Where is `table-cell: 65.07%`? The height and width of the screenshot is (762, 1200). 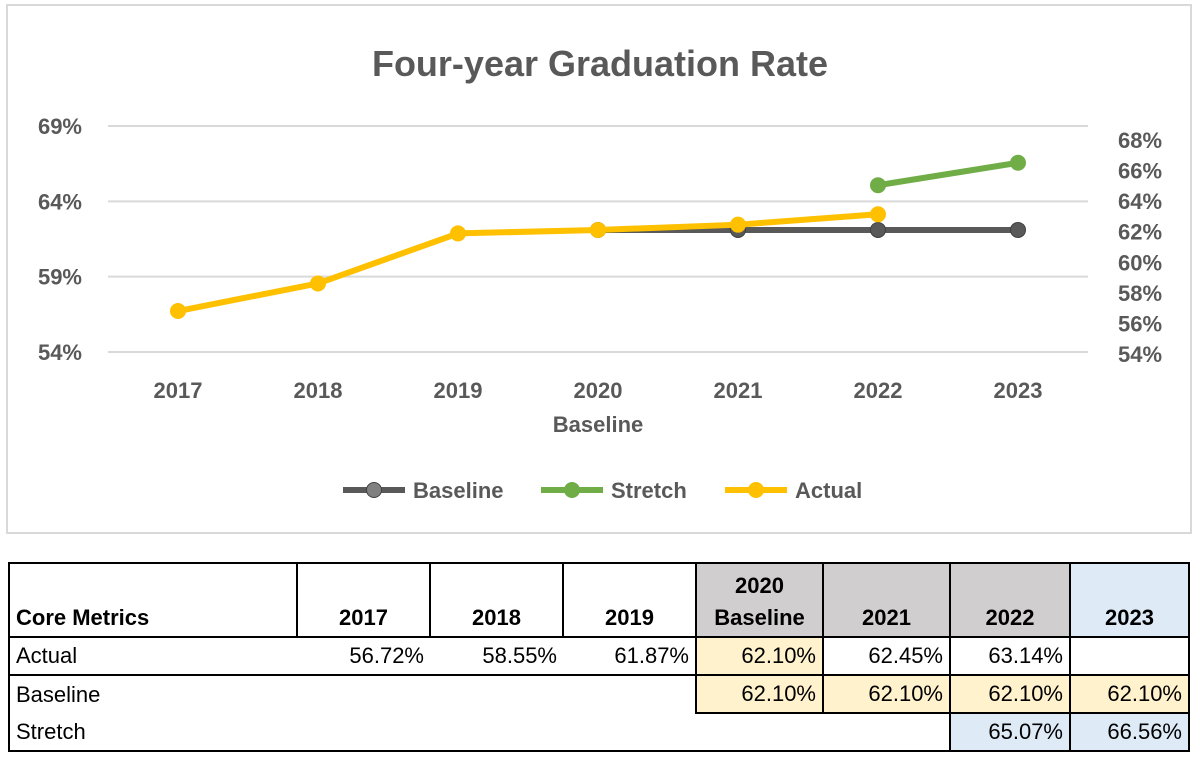
table-cell: 65.07% is located at coordinates (1010, 732).